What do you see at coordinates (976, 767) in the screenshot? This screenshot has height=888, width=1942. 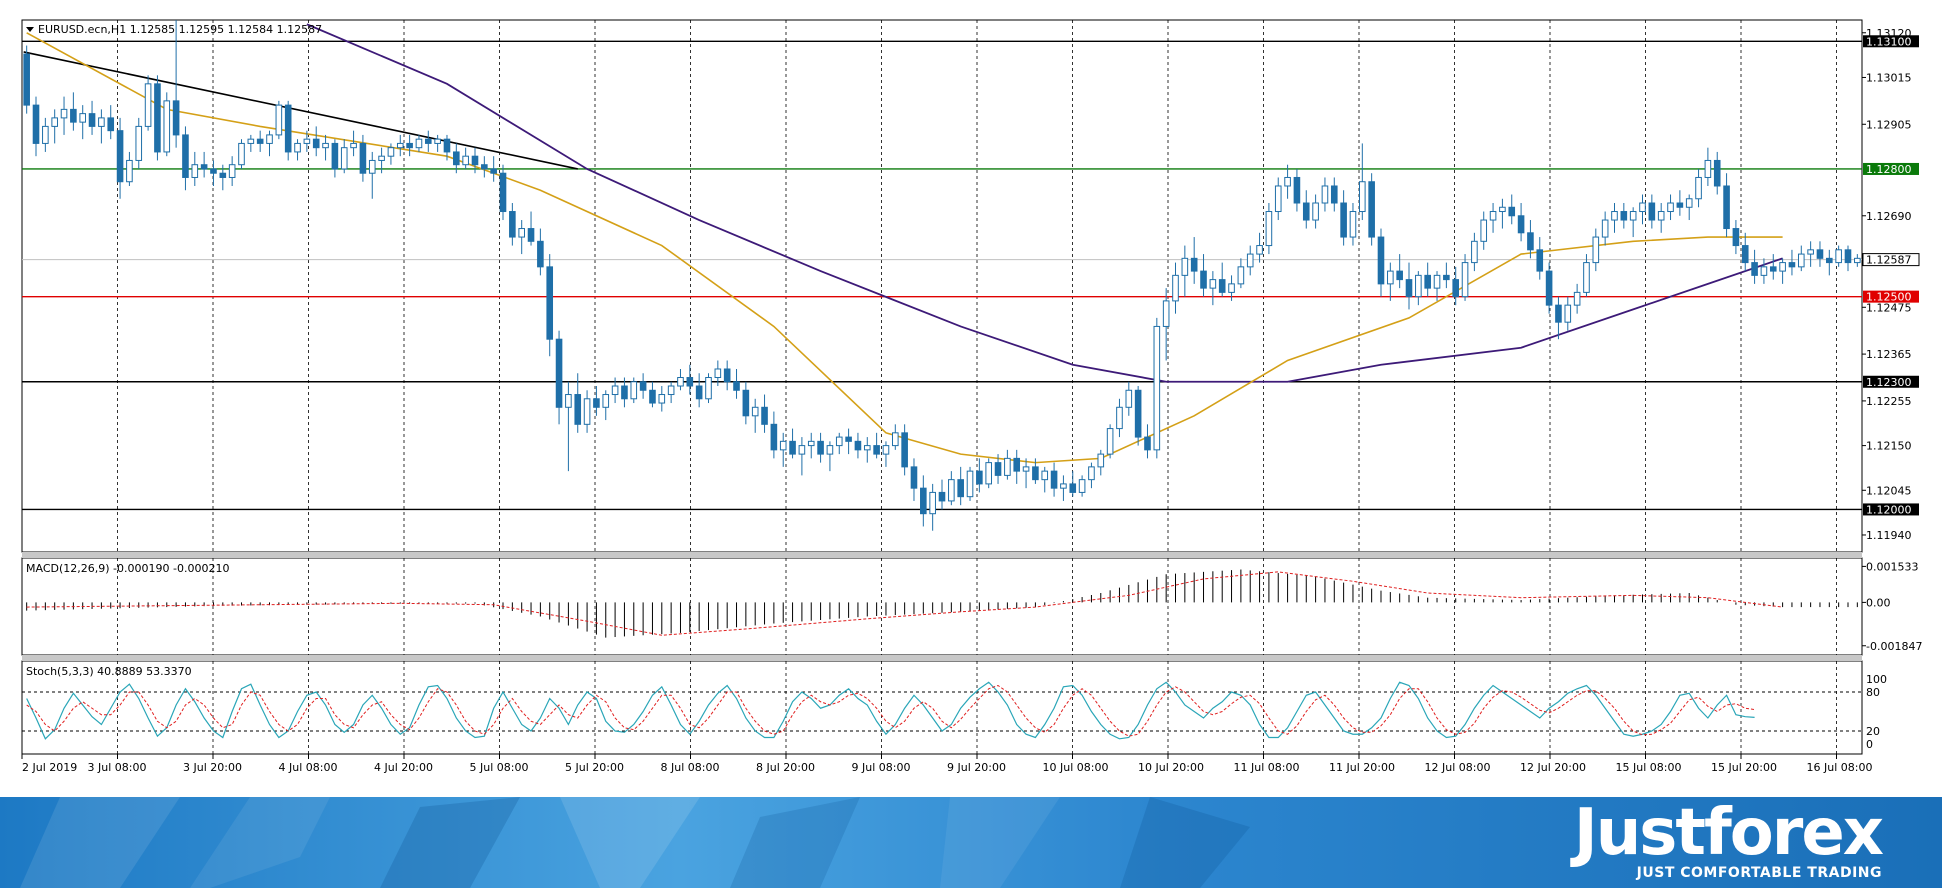 I see `x-tick-label: 9 Jul 20:00` at bounding box center [976, 767].